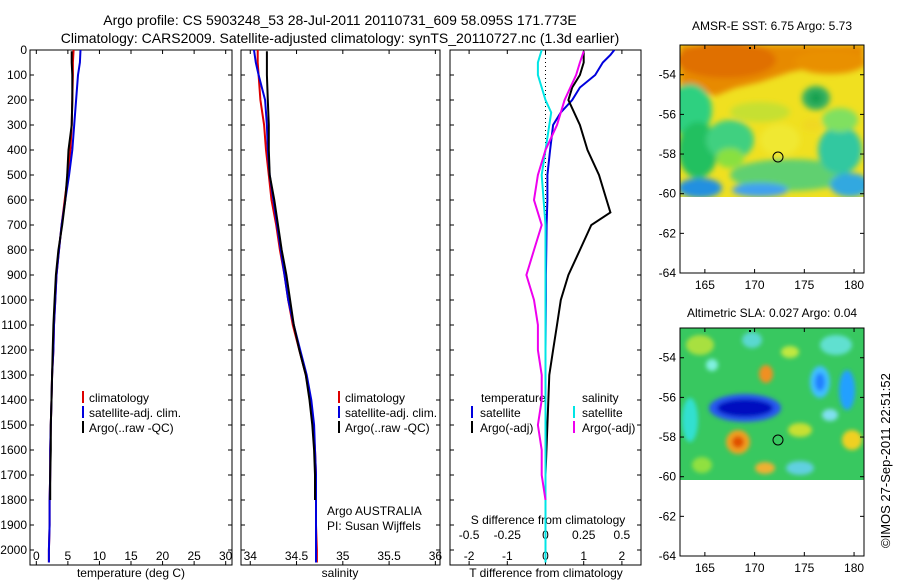  What do you see at coordinates (13, 375) in the screenshot?
I see `y-tick-label: 1300` at bounding box center [13, 375].